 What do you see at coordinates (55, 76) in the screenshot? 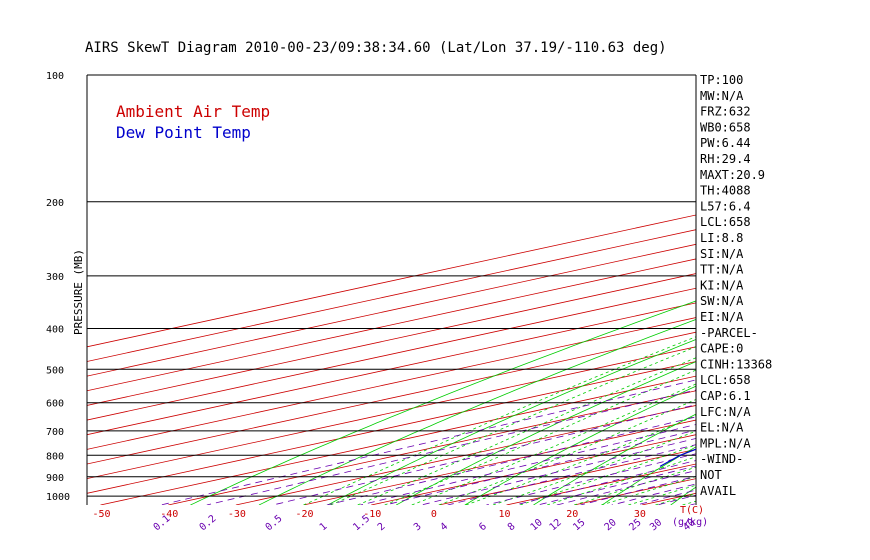
I see `pressure-tick-label: 100` at bounding box center [55, 76].